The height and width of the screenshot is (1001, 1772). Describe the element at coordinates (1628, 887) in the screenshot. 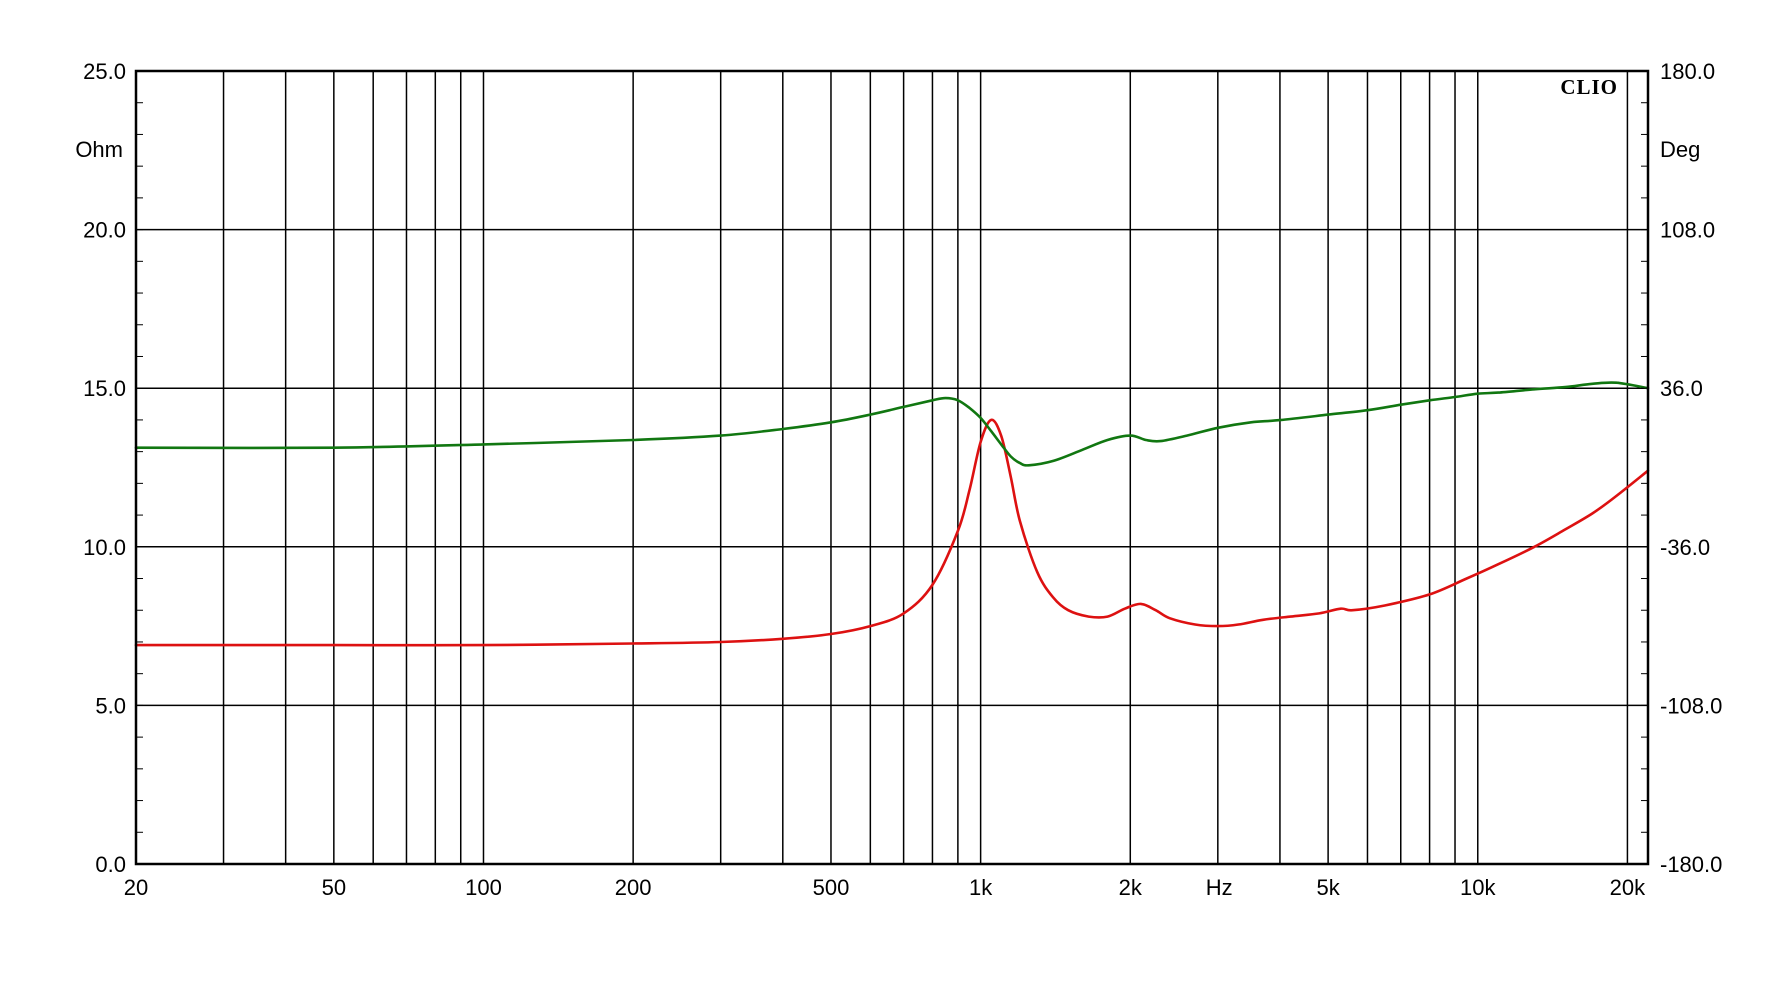

I see `x-axis-tick-label: 20k` at that location.